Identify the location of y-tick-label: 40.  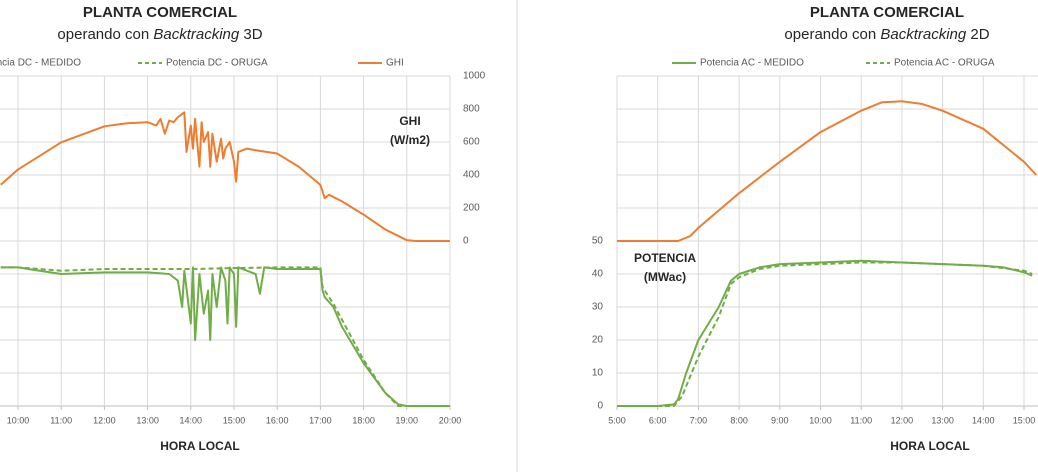
(598, 274).